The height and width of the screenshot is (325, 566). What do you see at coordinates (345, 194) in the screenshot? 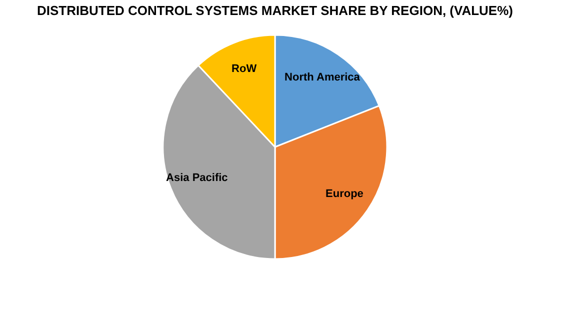
I see `slice-label: Europe` at bounding box center [345, 194].